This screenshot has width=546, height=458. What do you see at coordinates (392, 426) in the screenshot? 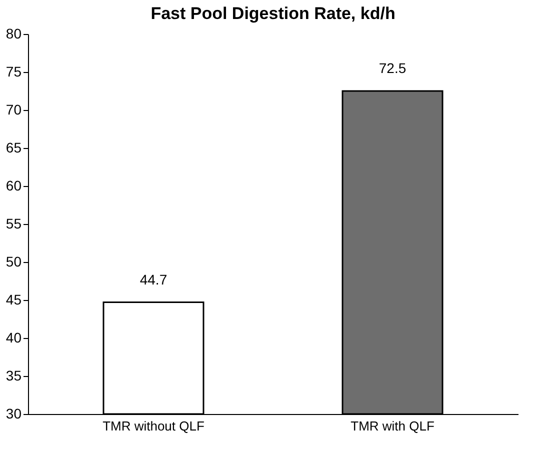
I see `x-tick-label: TMR with QLF` at bounding box center [392, 426].